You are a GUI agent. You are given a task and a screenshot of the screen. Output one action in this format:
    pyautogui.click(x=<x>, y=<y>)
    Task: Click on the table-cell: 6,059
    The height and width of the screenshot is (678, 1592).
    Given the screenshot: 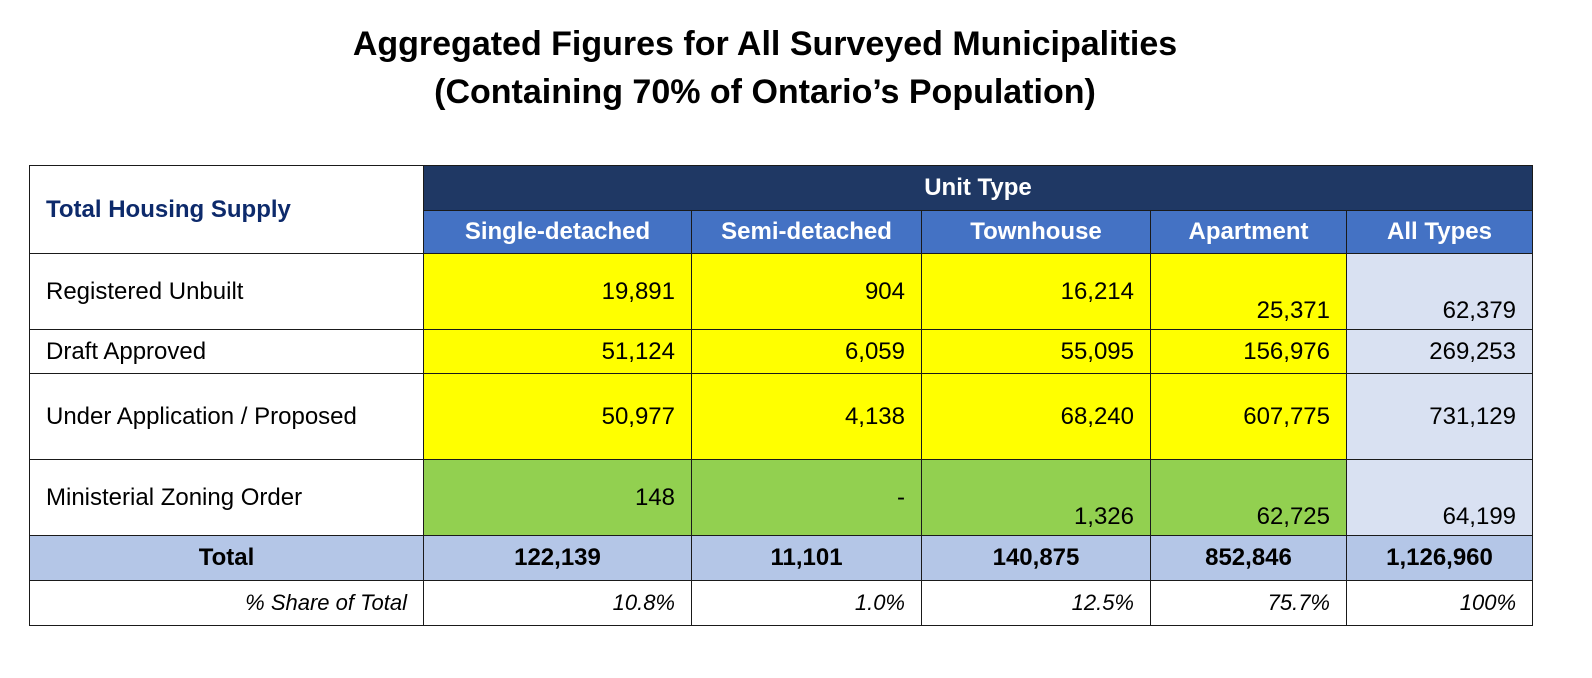 What is the action you would take?
    pyautogui.click(x=806, y=351)
    